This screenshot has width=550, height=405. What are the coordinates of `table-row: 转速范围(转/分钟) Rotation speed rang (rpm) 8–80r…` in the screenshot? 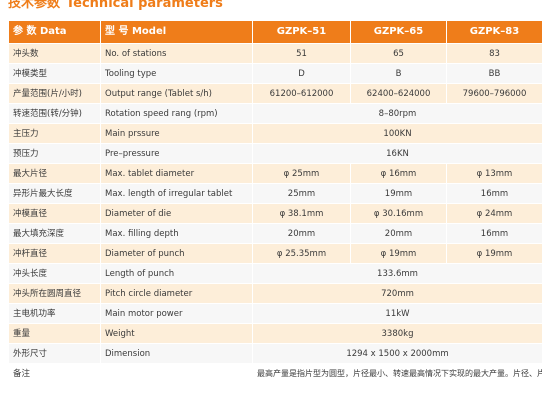 It's located at (275, 113).